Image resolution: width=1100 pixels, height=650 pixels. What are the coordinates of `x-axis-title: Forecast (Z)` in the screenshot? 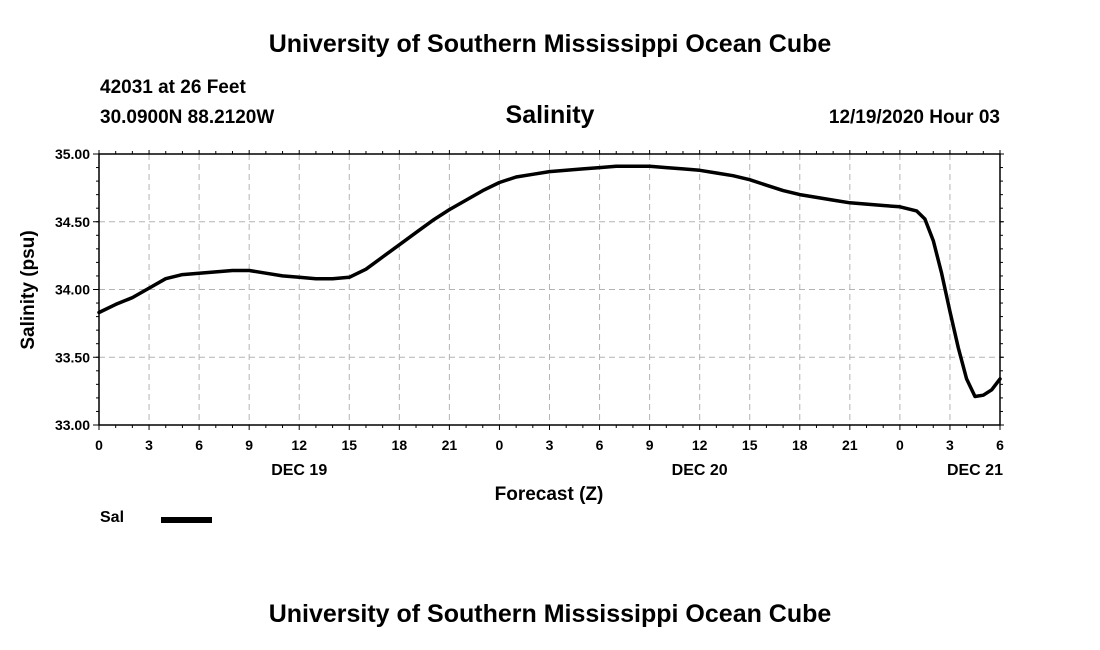 It's located at (549, 494).